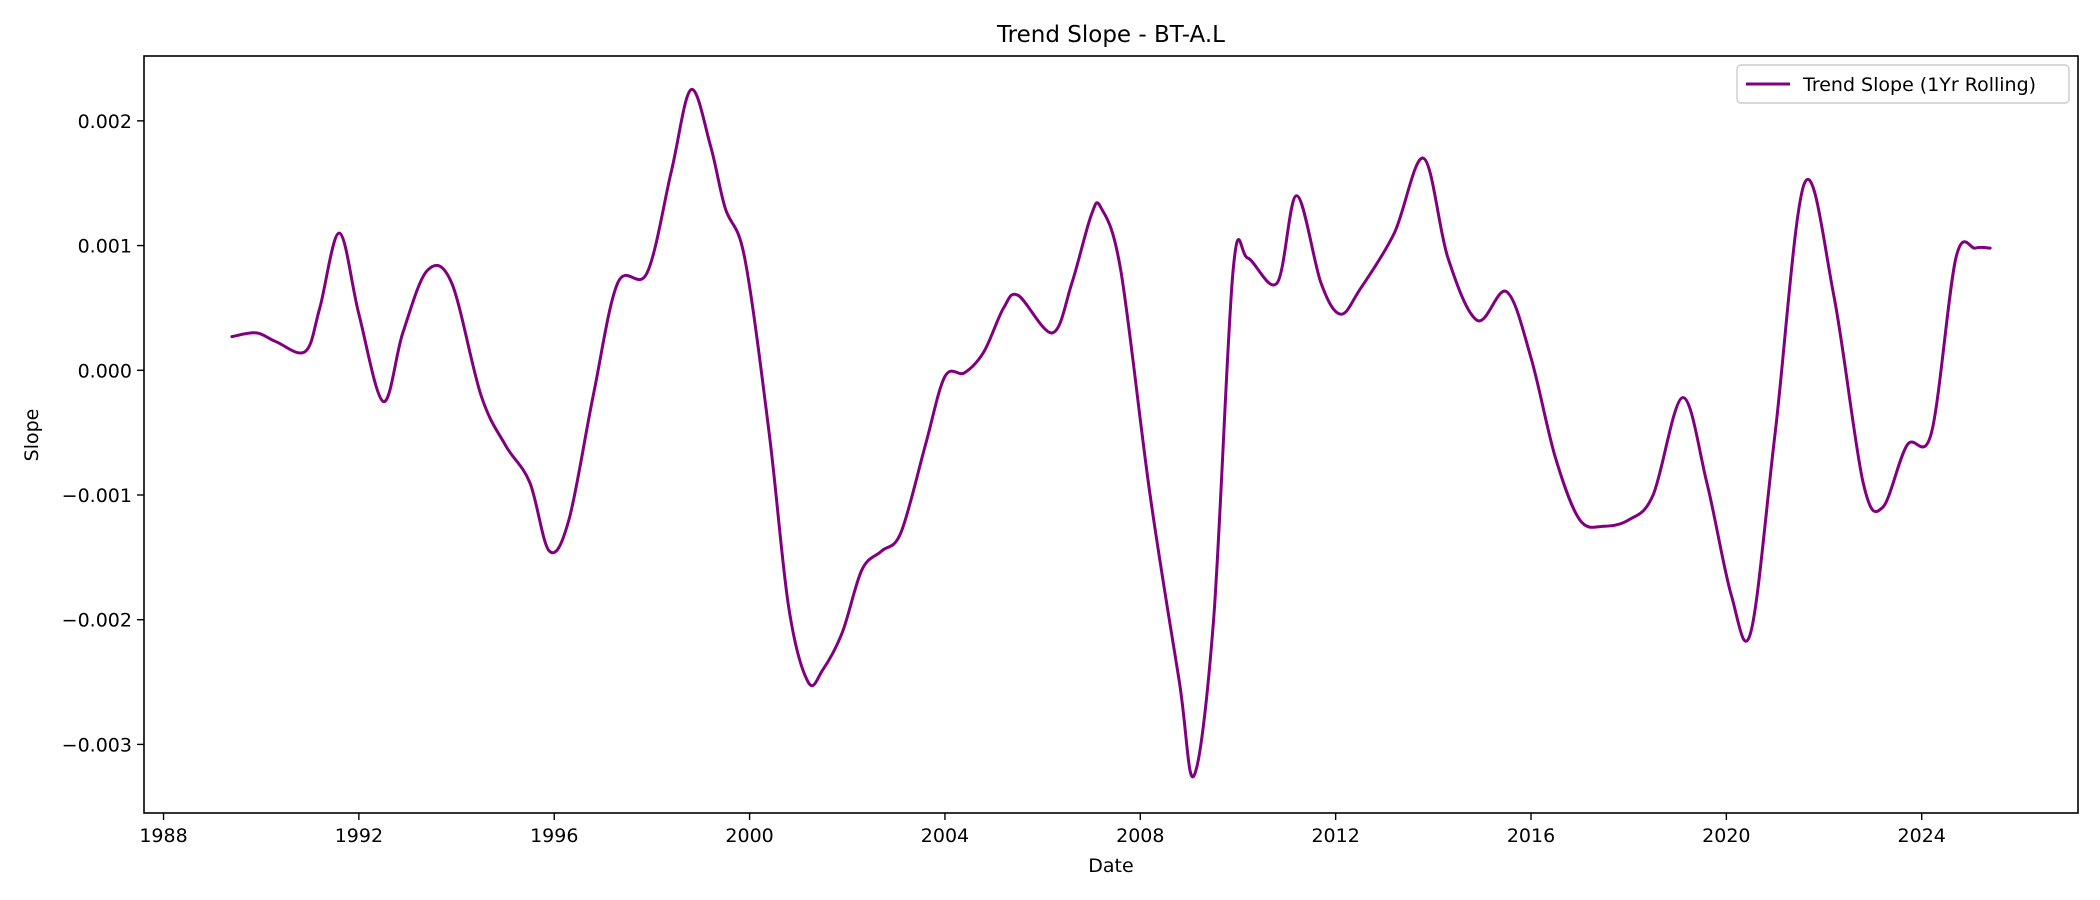 The width and height of the screenshot is (2100, 900). What do you see at coordinates (1531, 836) in the screenshot?
I see `x-tick-label: 2016` at bounding box center [1531, 836].